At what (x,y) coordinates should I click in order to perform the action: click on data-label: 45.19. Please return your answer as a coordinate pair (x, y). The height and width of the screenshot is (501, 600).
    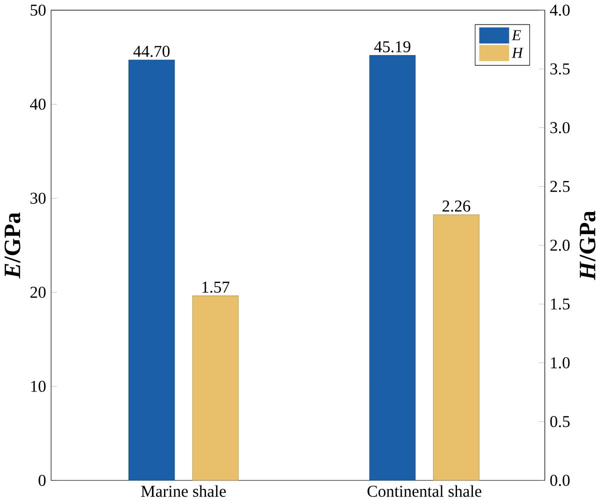
    Looking at the image, I should click on (392, 46).